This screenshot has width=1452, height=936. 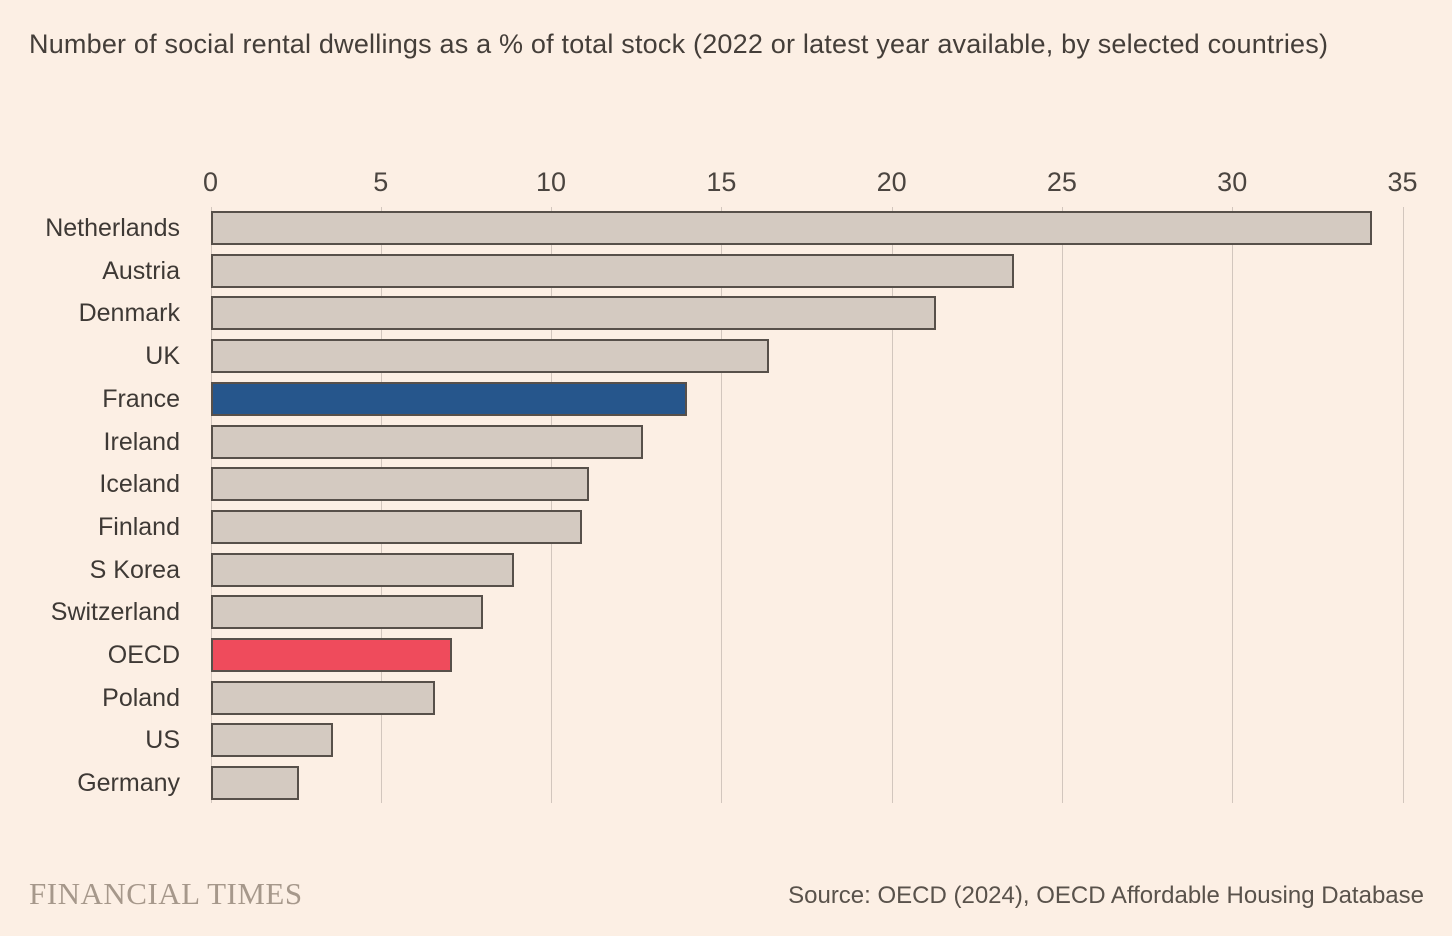 I want to click on x-tick-label-5: 5, so click(x=381, y=182).